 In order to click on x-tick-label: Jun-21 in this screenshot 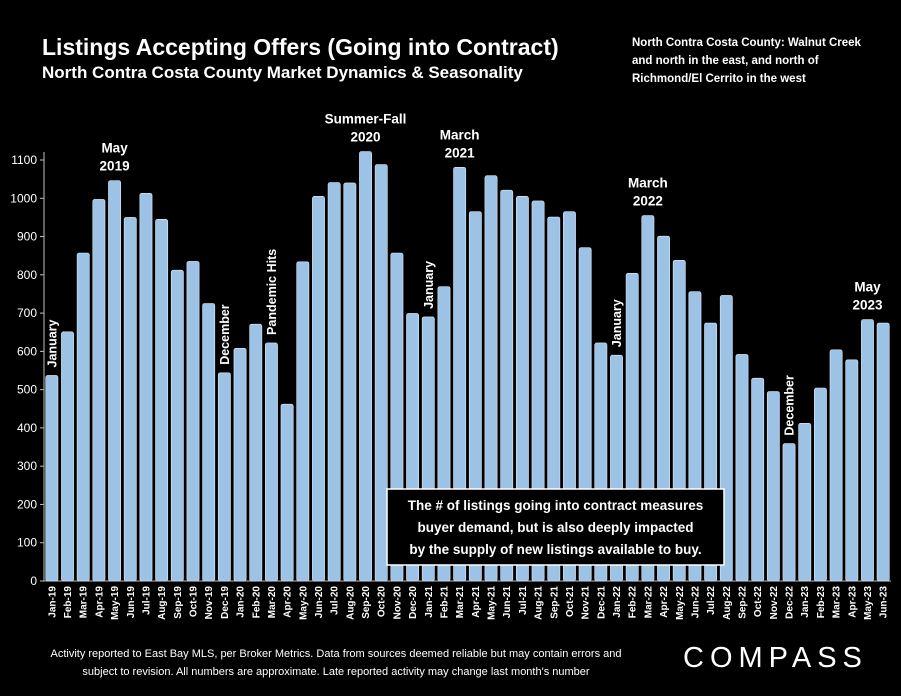, I will do `click(507, 602)`.